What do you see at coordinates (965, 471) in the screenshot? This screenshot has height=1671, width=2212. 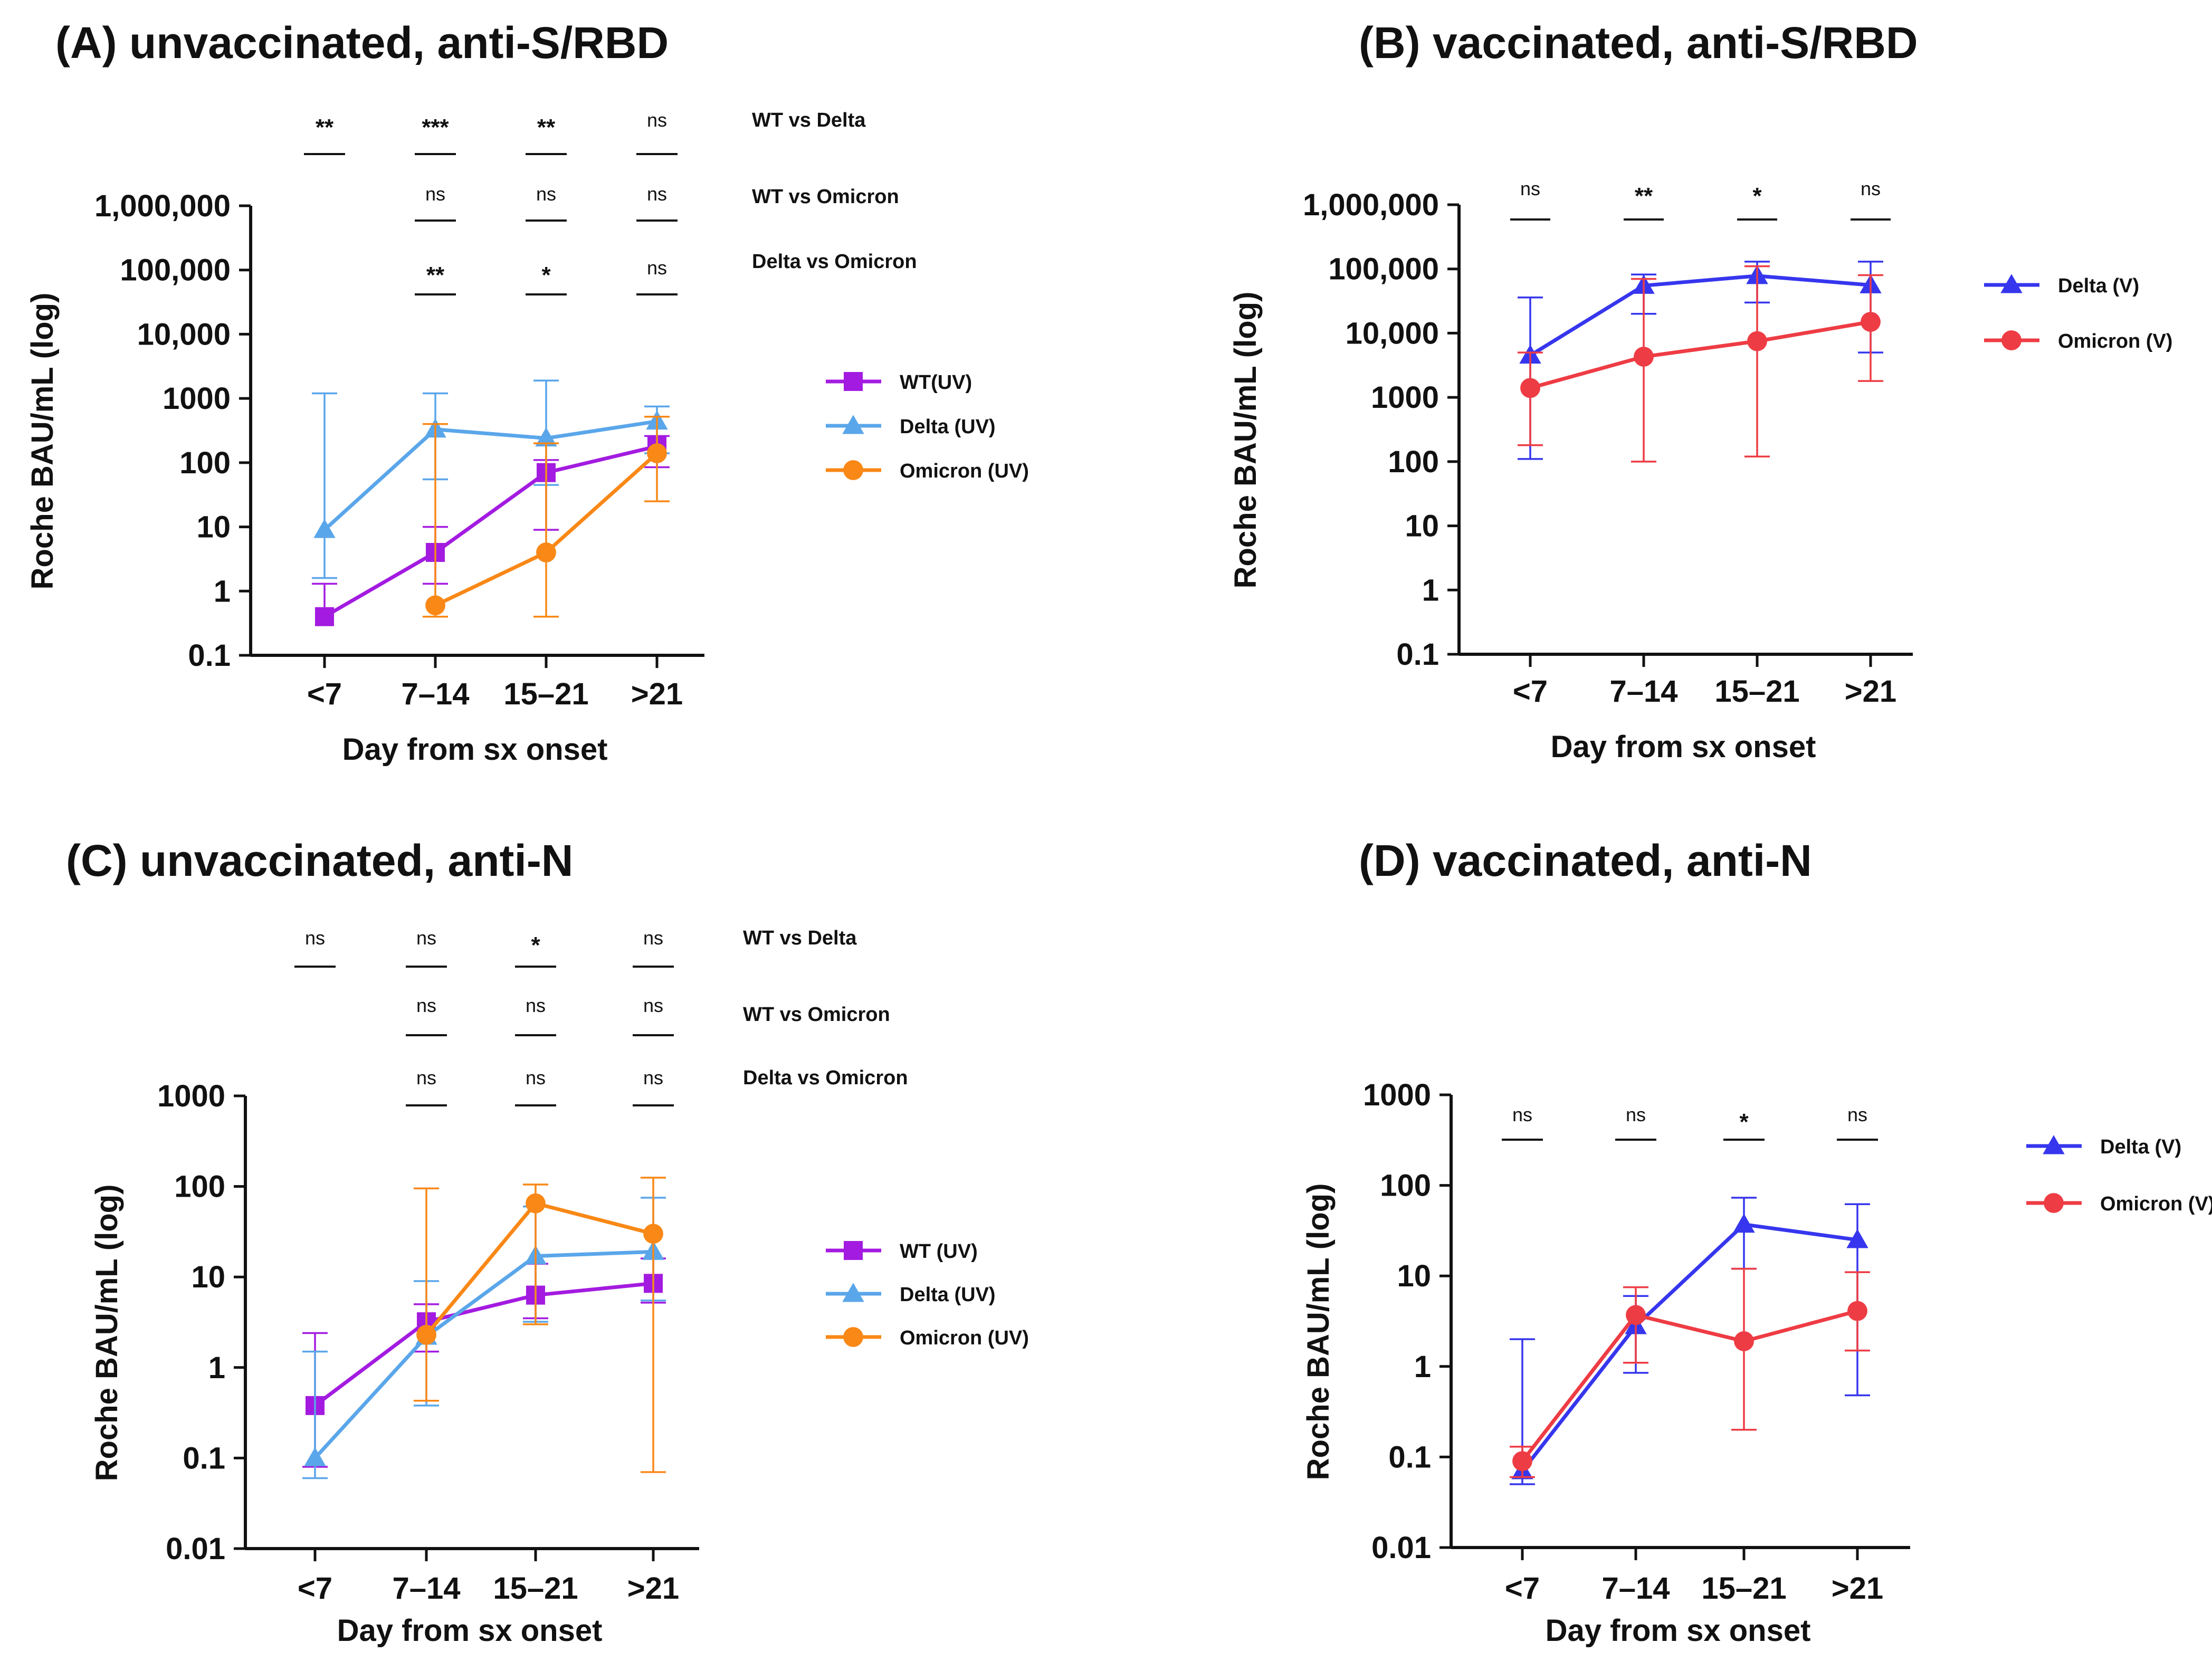 I see `legend-label: Omicron (UV)` at bounding box center [965, 471].